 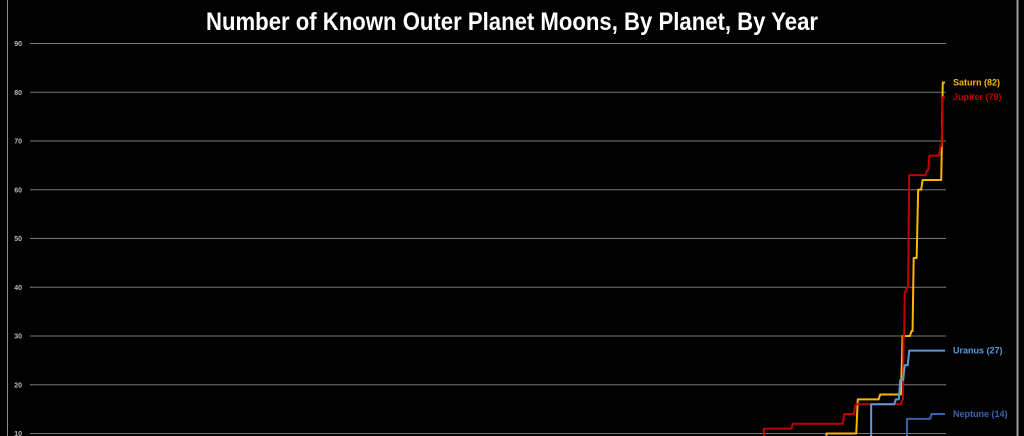 I want to click on series-label-neptune: Neptune (14), so click(x=980, y=414).